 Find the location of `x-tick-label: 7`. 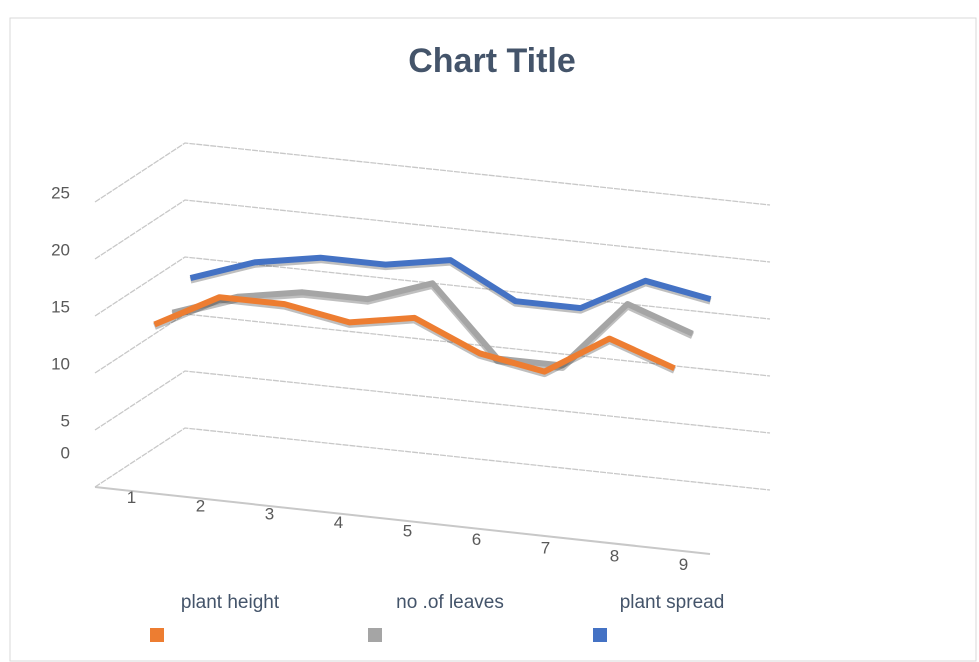

x-tick-label: 7 is located at coordinates (545, 547).